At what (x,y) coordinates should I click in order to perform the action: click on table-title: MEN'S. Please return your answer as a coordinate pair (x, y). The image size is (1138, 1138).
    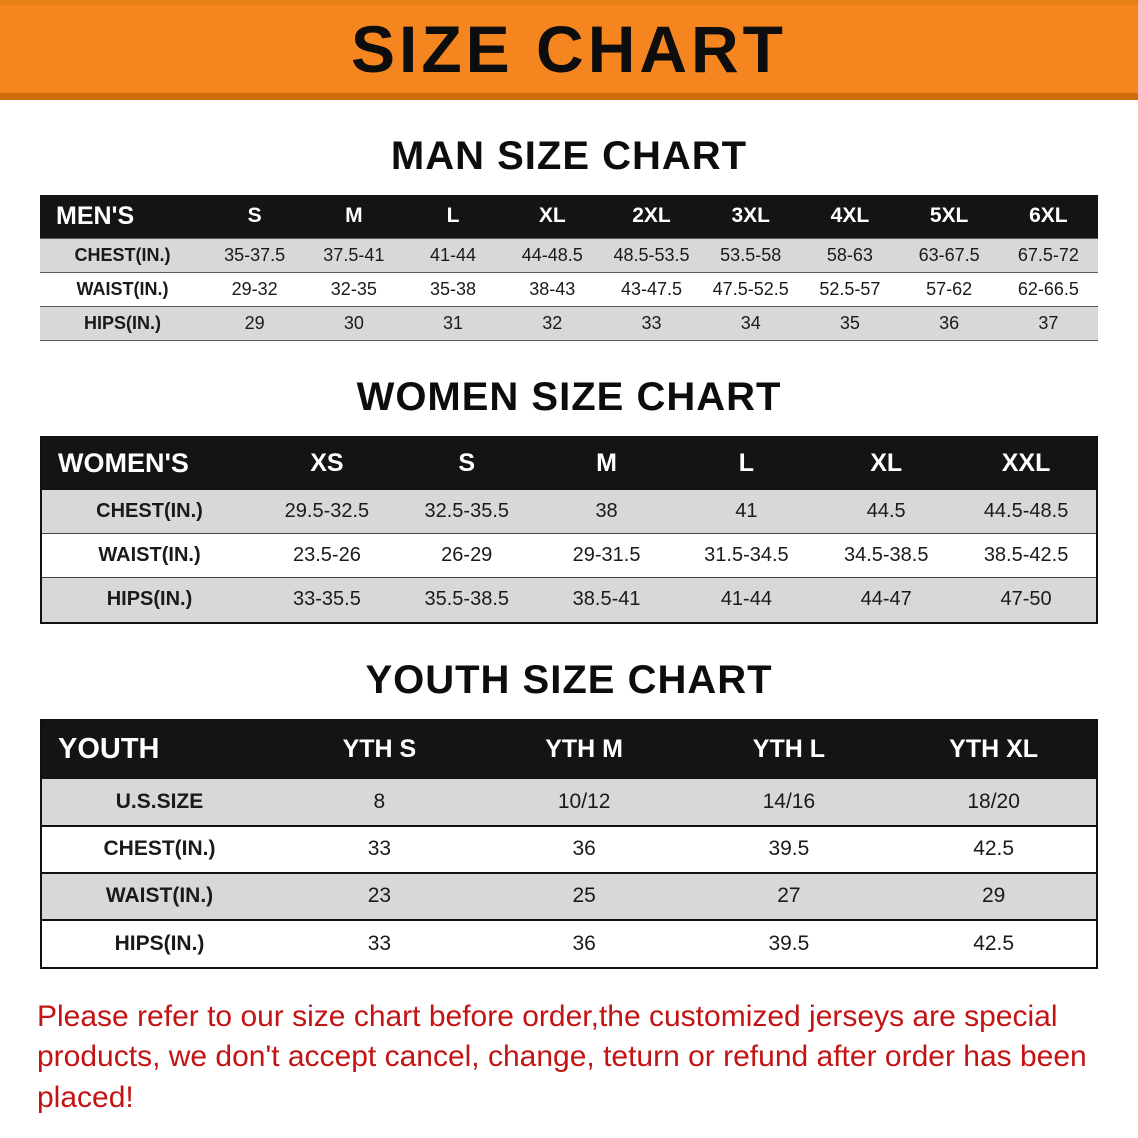
    Looking at the image, I should click on (122, 216).